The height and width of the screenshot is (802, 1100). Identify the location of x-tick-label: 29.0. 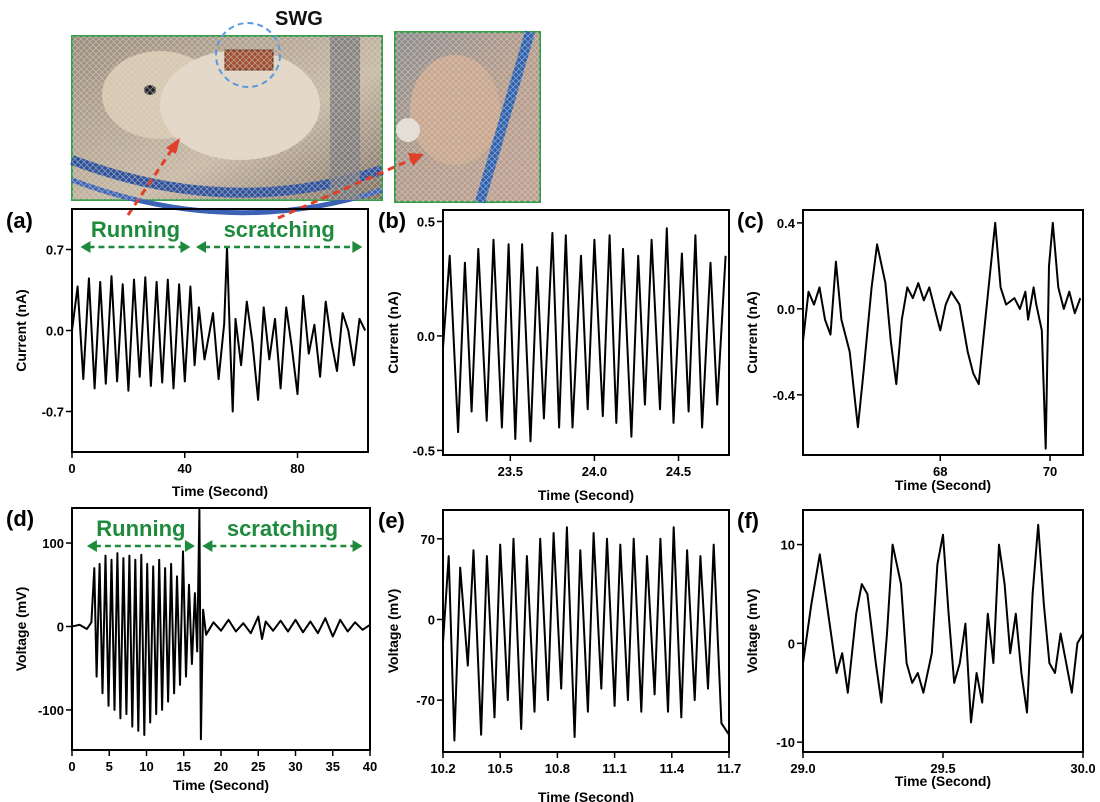
(802, 768).